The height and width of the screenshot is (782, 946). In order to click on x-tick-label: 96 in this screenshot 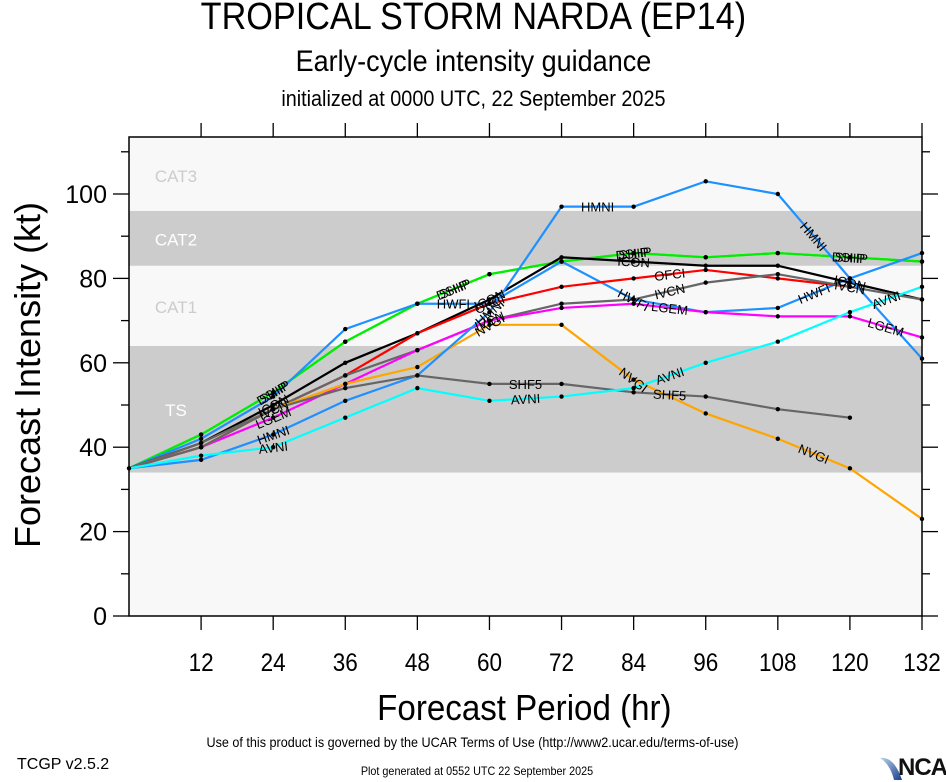, I will do `click(705, 663)`.